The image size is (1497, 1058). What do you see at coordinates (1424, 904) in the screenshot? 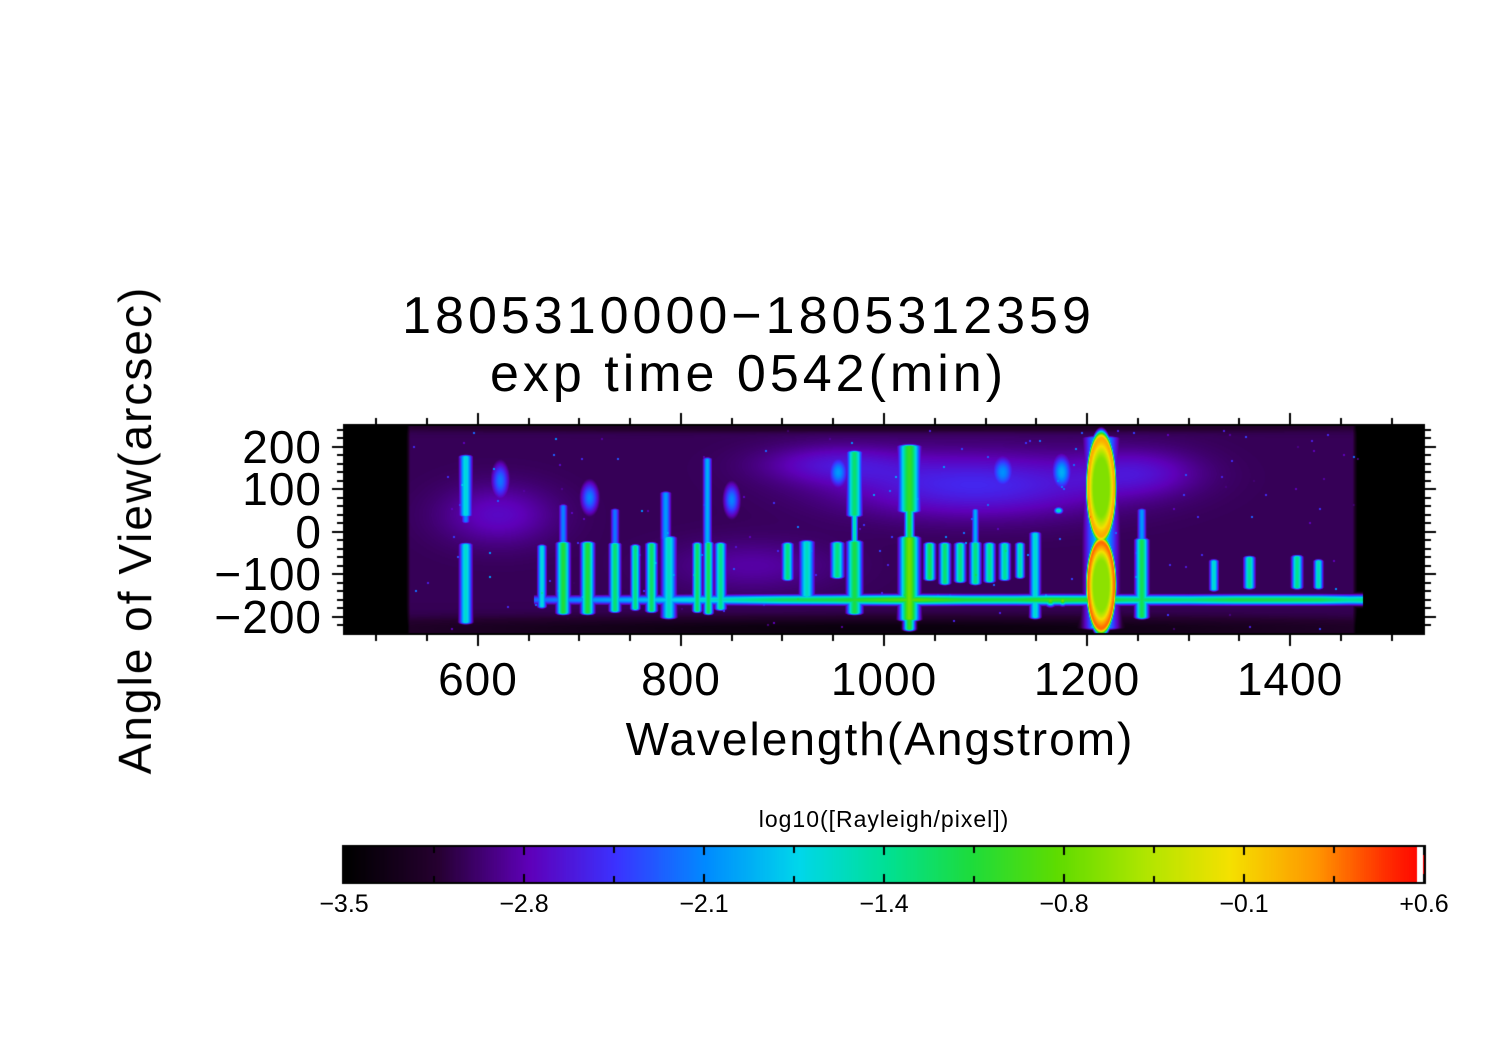
I see `colorbar-tick-label: +0.6` at bounding box center [1424, 904].